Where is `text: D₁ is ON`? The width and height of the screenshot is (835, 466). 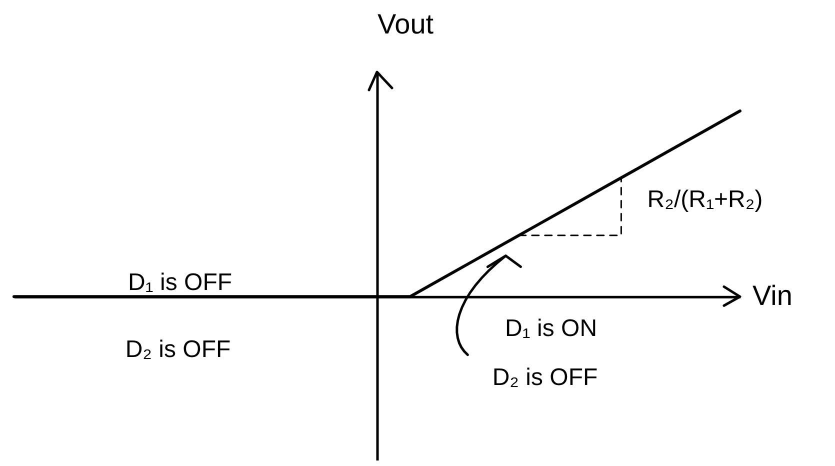 text: D₁ is ON is located at coordinates (551, 328).